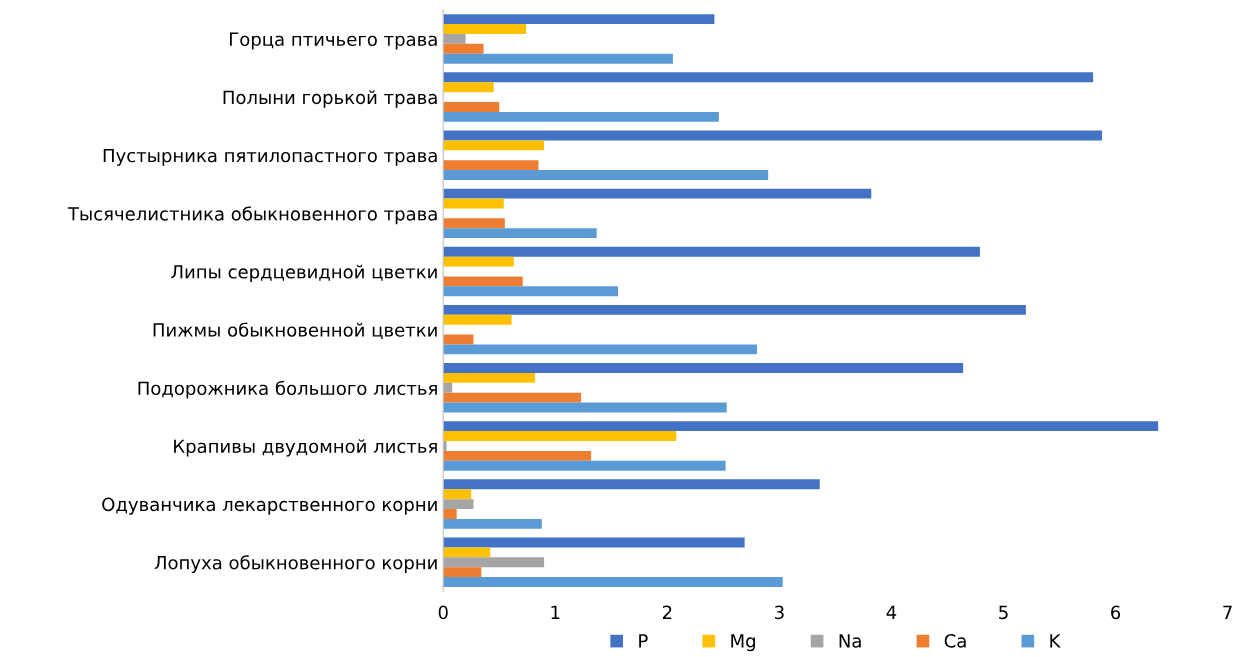 The image size is (1245, 657). What do you see at coordinates (555, 612) in the screenshot?
I see `x-tick-label: 1` at bounding box center [555, 612].